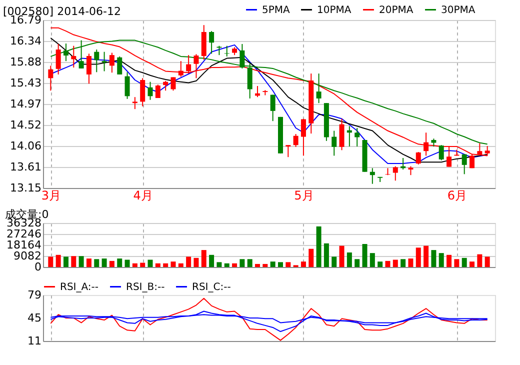 The height and width of the screenshot is (365, 520). Describe the element at coordinates (212, 287) in the screenshot. I see `legend-label: RSI_C:--` at that location.